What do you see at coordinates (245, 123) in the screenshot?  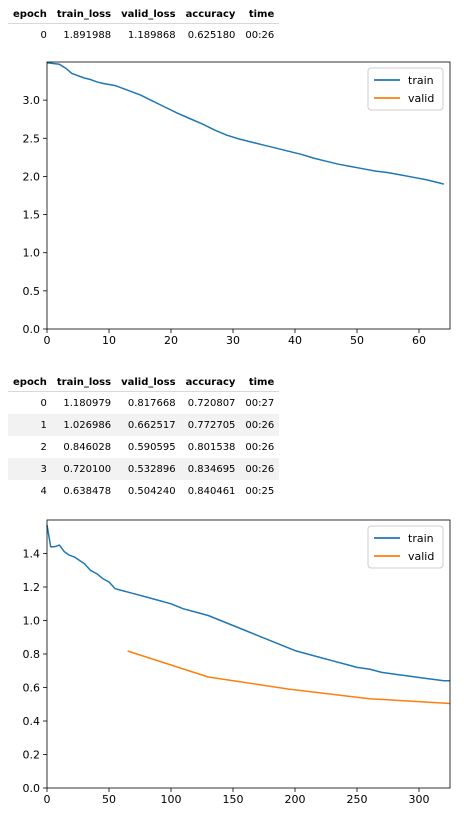 I see `series-line-train` at bounding box center [245, 123].